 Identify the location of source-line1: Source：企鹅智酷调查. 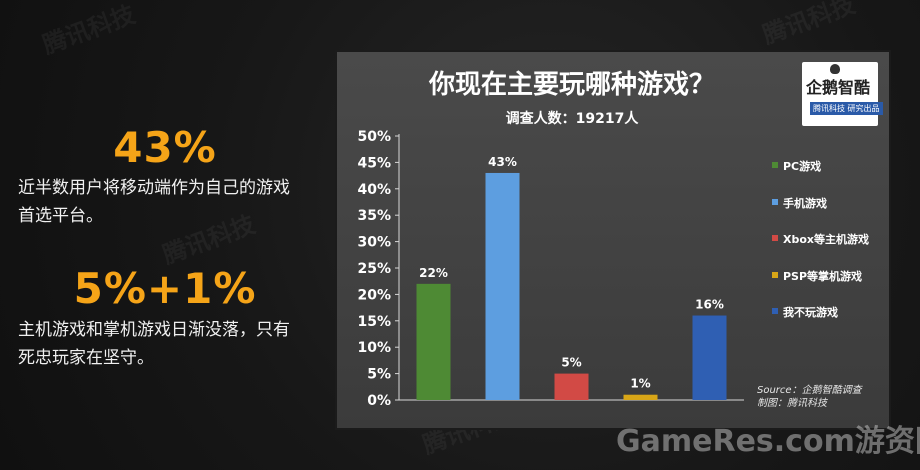
(809, 390).